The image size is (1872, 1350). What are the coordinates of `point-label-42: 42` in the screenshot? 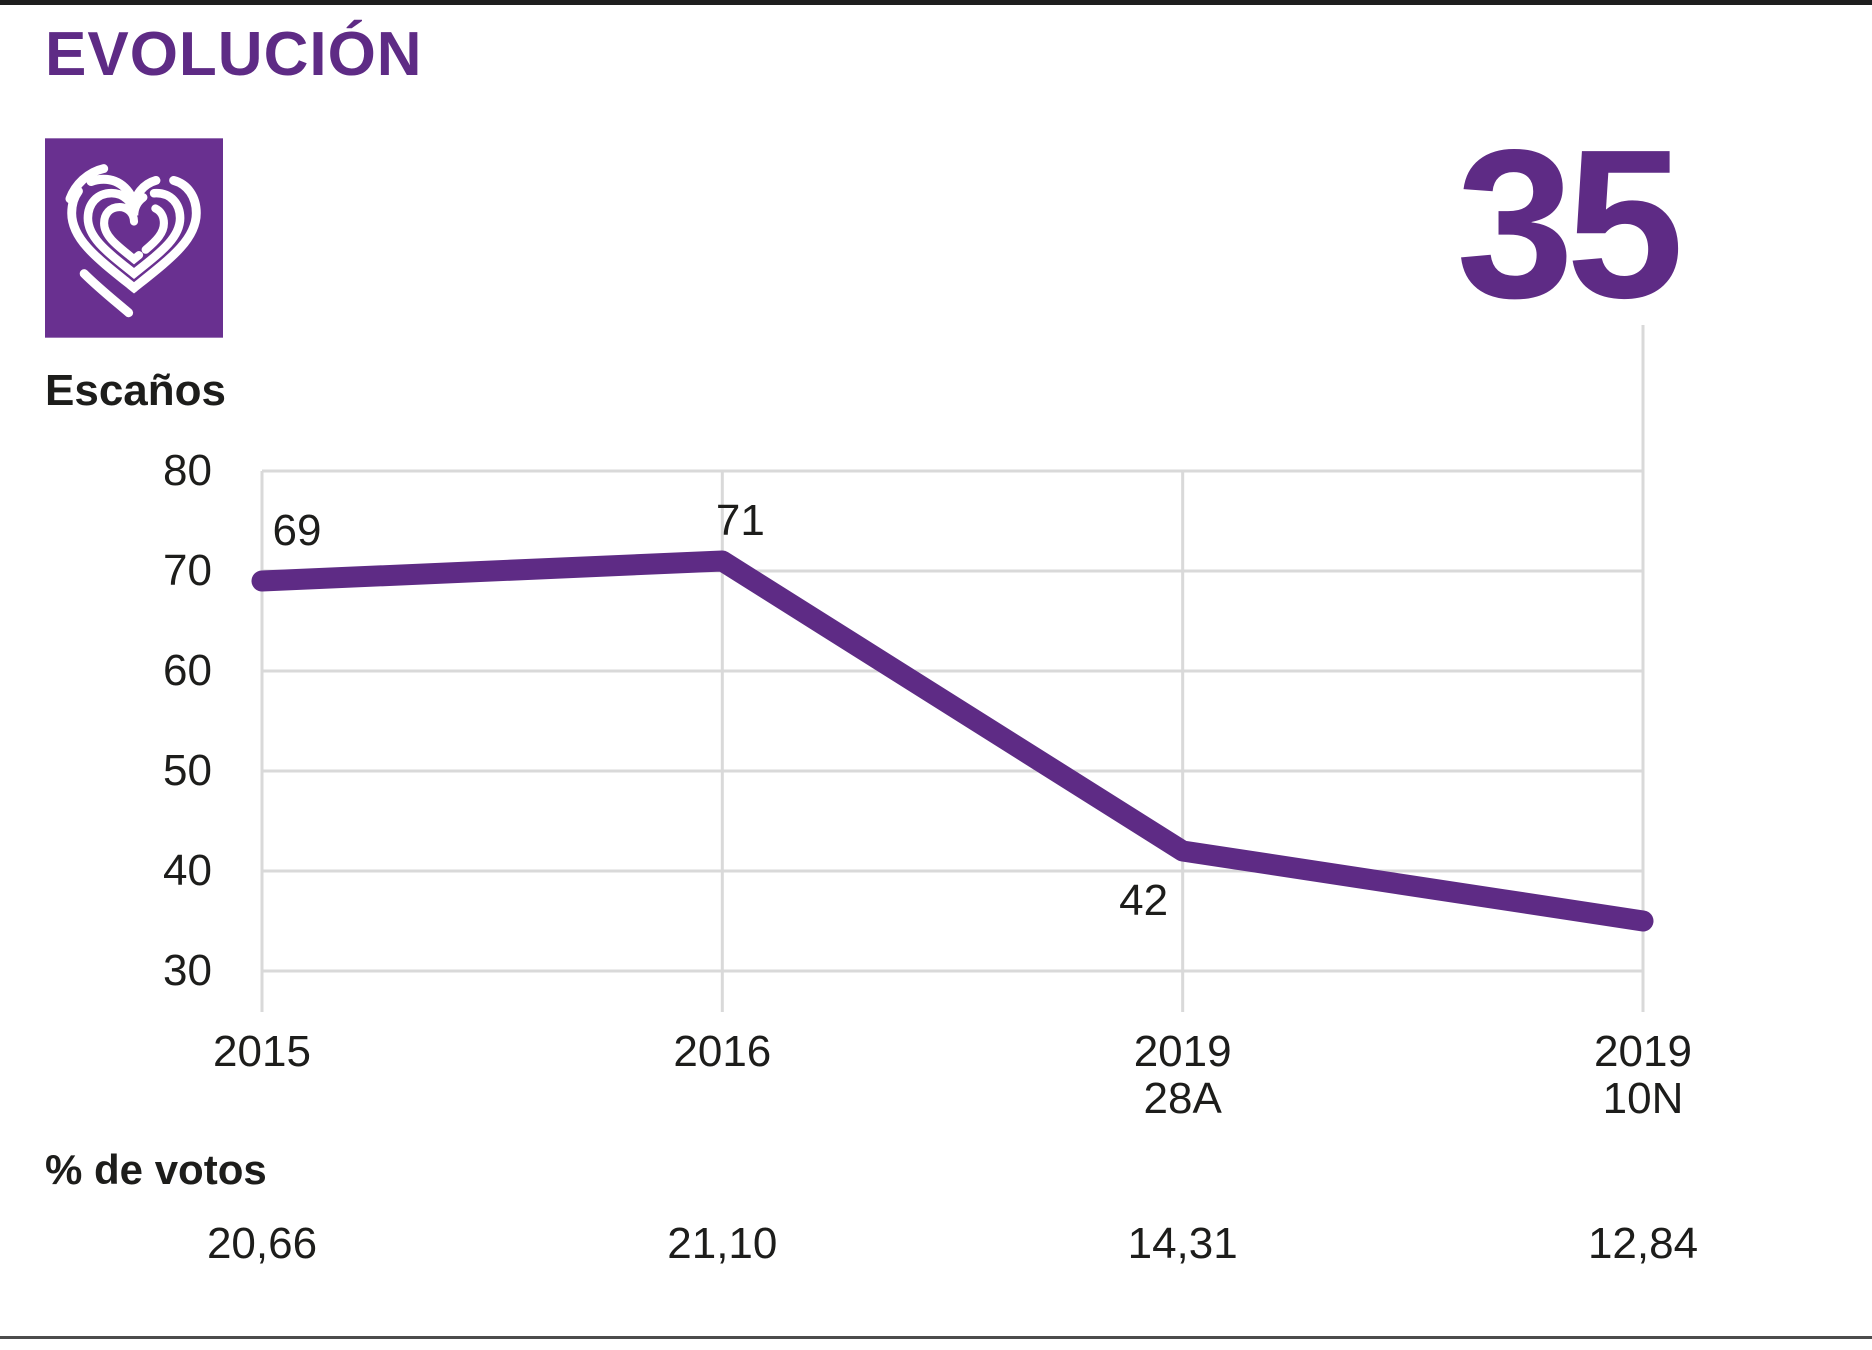 It's located at (1144, 900).